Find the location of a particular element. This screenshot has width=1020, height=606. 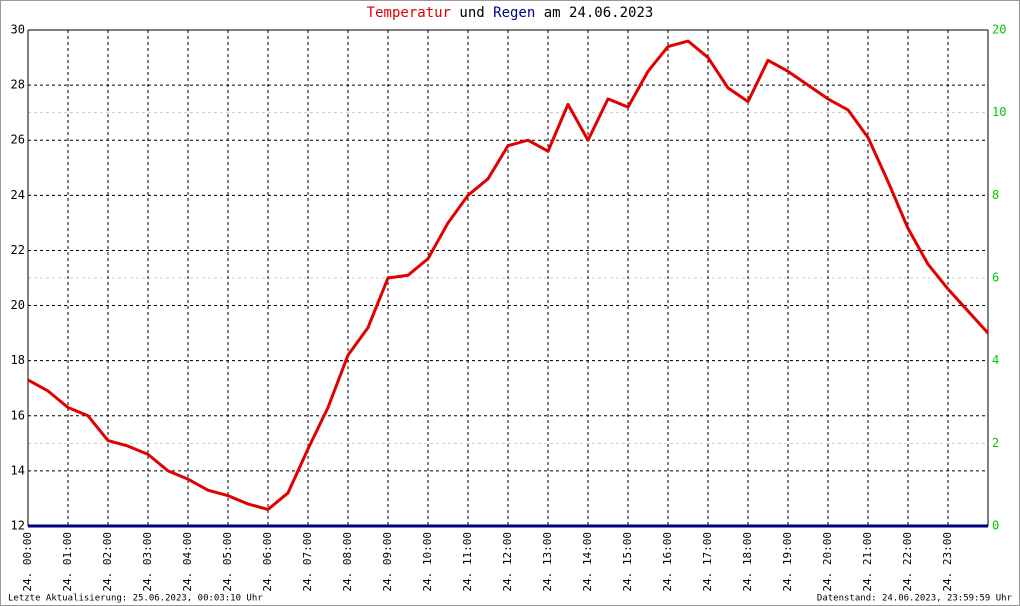

x-tick-label: 24. 19:00 is located at coordinates (787, 562).